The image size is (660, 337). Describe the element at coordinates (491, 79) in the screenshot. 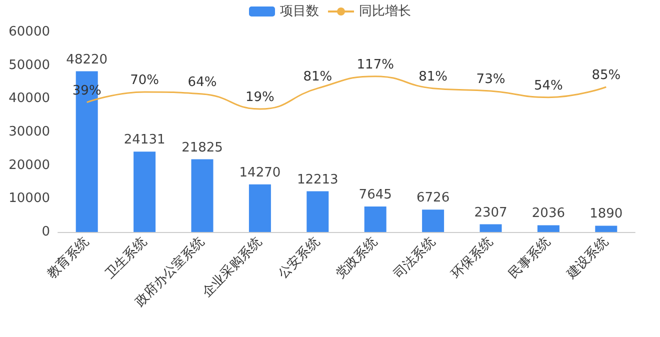

I see `data-label: 73%` at that location.